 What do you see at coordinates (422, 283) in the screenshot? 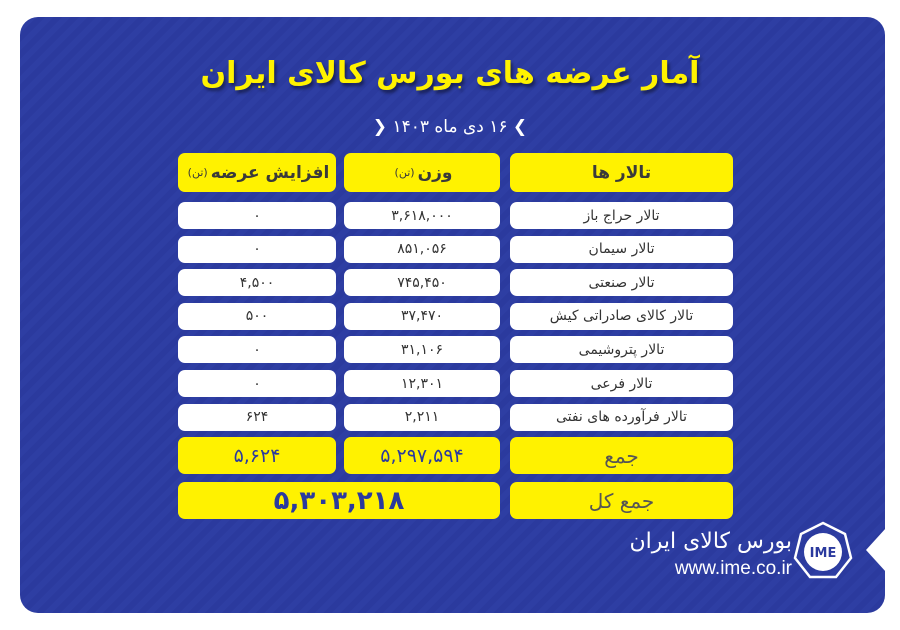
I see `row-weight-cell: ۷۴۵,۴۵۰` at bounding box center [422, 283].